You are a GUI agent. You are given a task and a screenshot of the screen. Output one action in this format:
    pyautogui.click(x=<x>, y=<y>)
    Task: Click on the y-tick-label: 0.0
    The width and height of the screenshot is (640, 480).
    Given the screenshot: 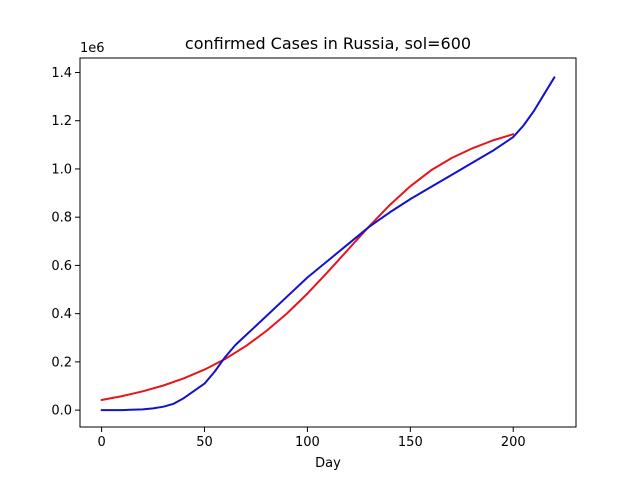 What is the action you would take?
    pyautogui.click(x=61, y=411)
    